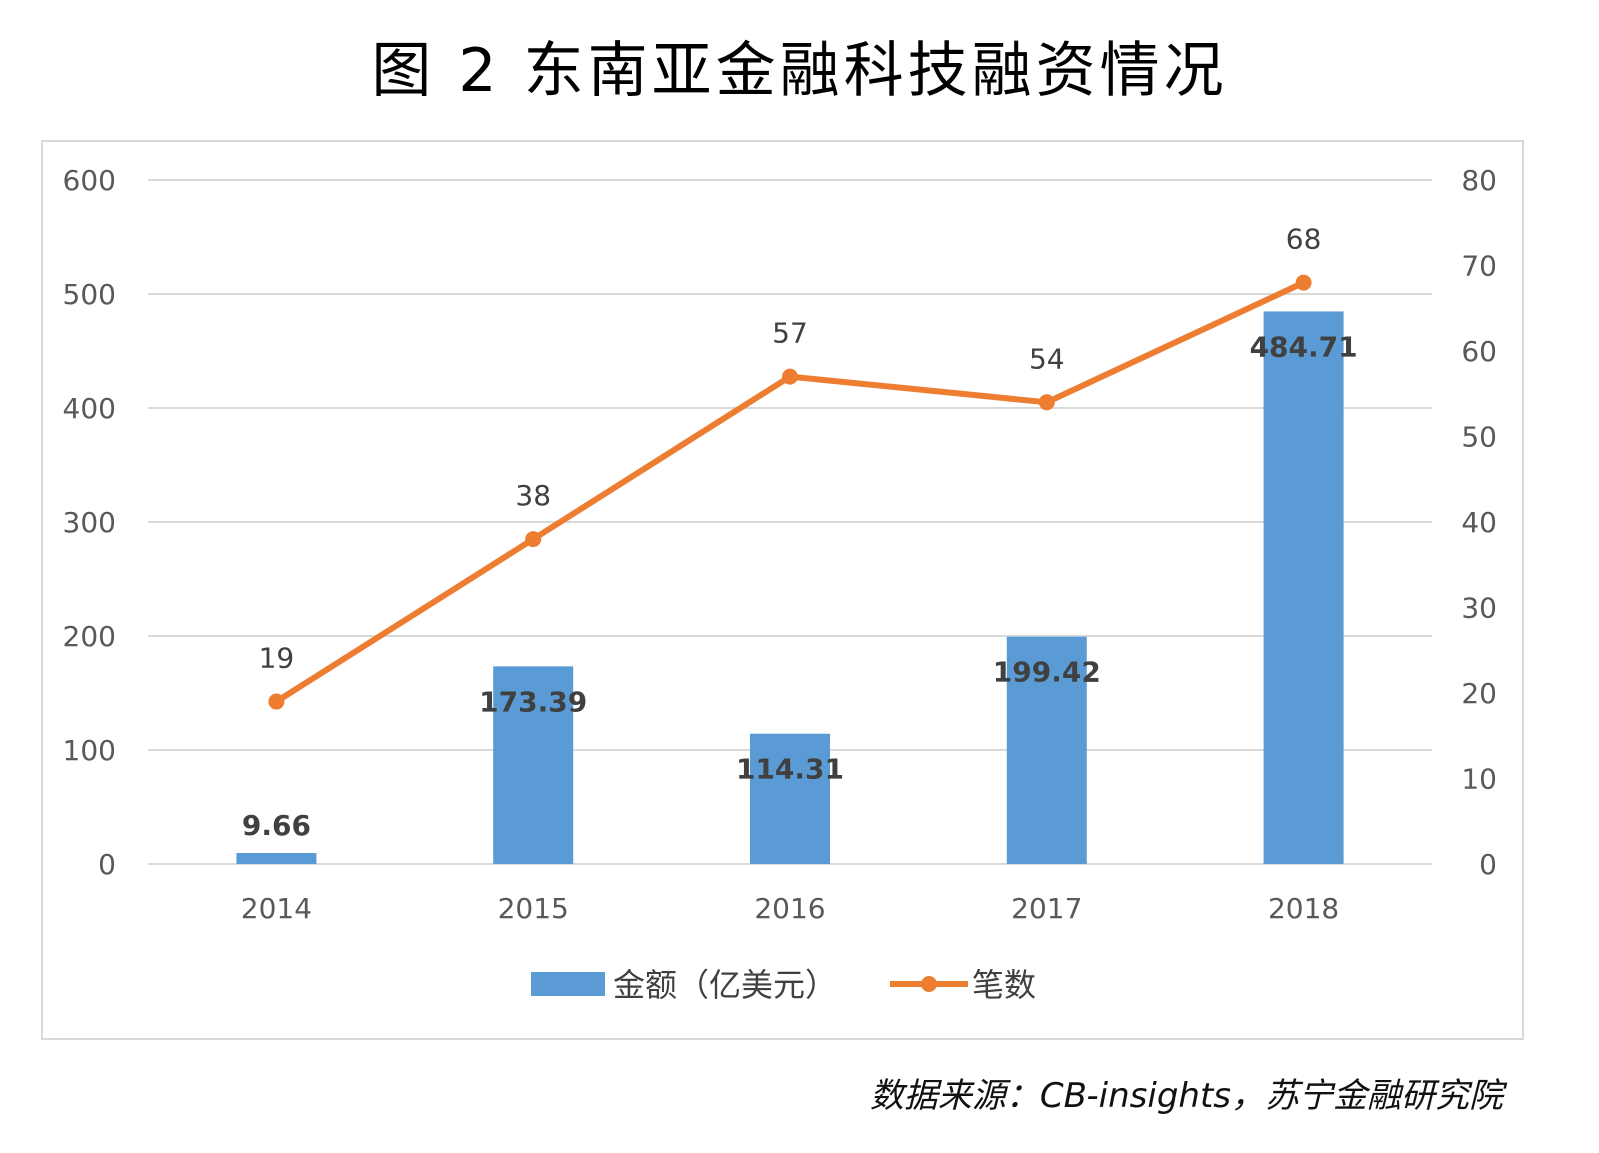 Image resolution: width=1599 pixels, height=1153 pixels. I want to click on legend-swatch-bar, so click(568, 984).